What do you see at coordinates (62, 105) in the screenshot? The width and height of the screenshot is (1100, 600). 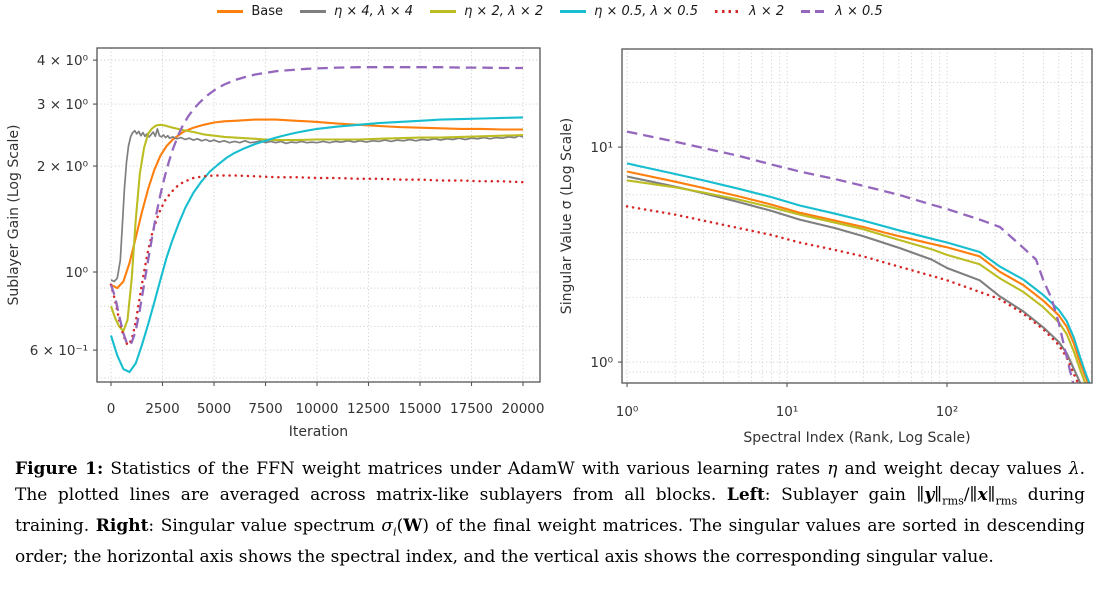 I see `y-tick-label: 3 × 10⁰` at bounding box center [62, 105].